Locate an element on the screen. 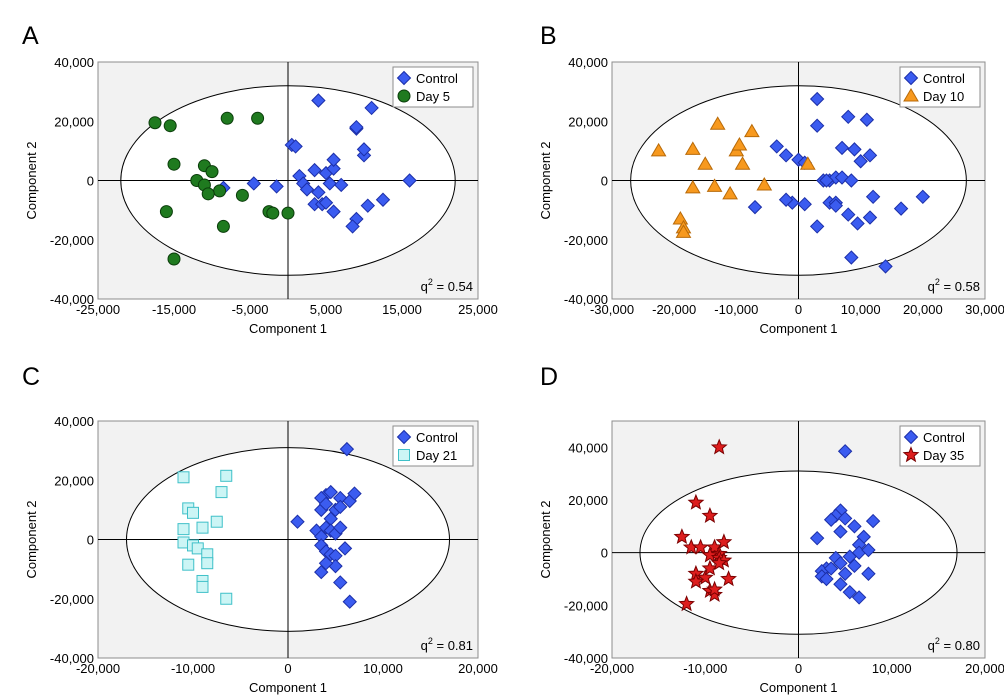 The width and height of the screenshot is (1004, 696). legend-label: Day 35 is located at coordinates (943, 455).